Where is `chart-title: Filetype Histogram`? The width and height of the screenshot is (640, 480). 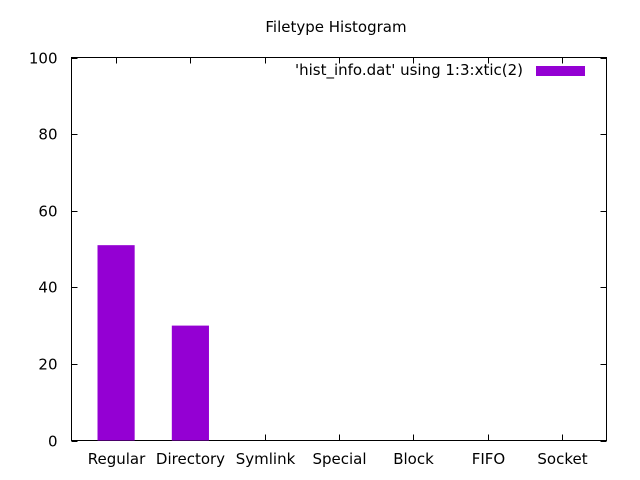
chart-title: Filetype Histogram is located at coordinates (335, 27).